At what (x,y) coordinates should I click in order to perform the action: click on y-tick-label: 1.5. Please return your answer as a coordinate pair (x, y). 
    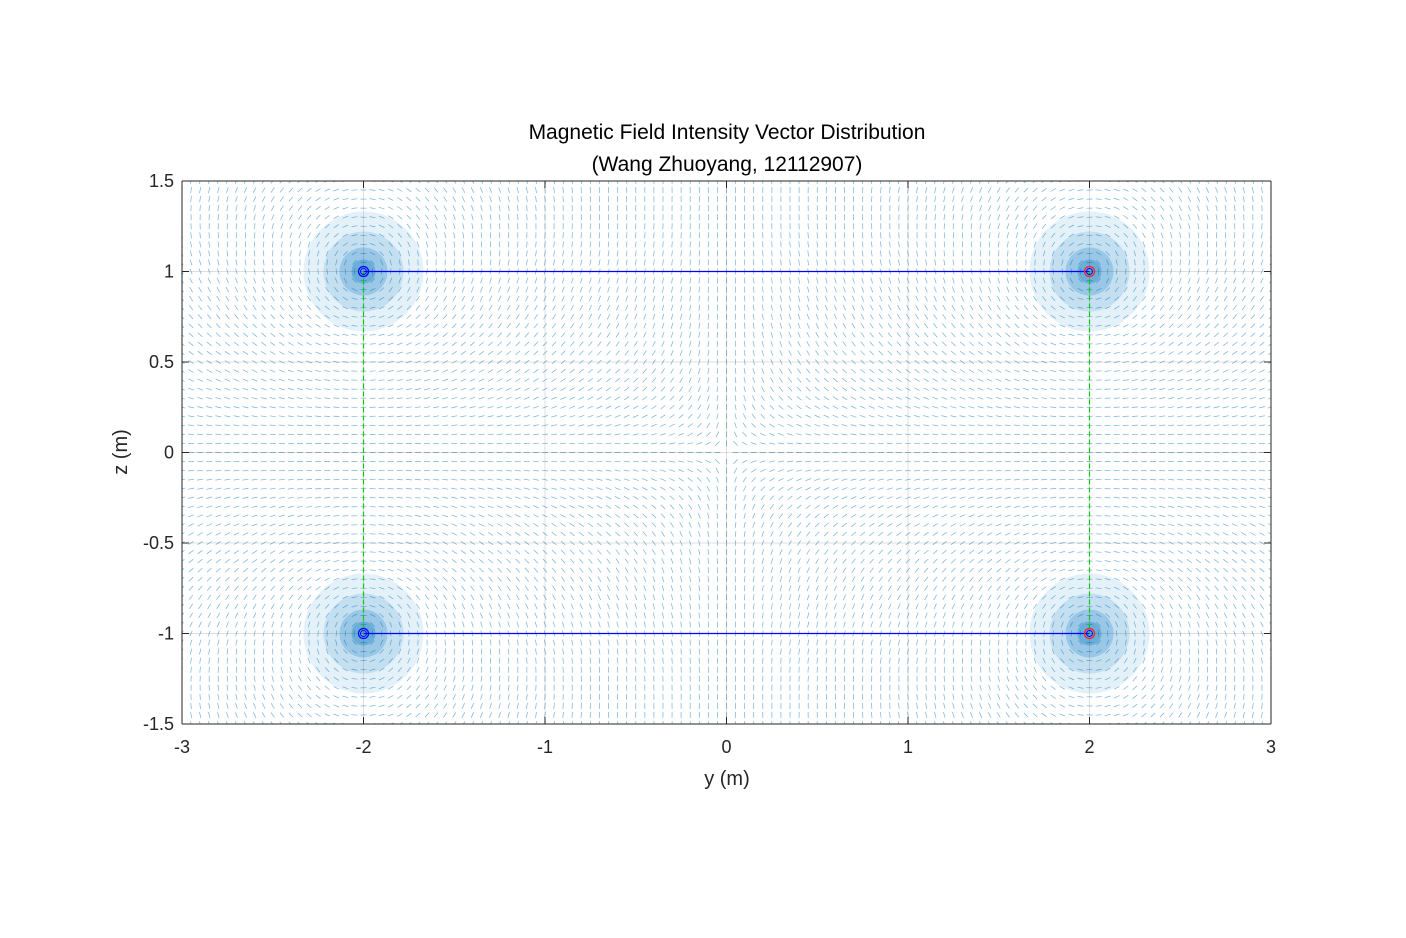
    Looking at the image, I should click on (161, 181).